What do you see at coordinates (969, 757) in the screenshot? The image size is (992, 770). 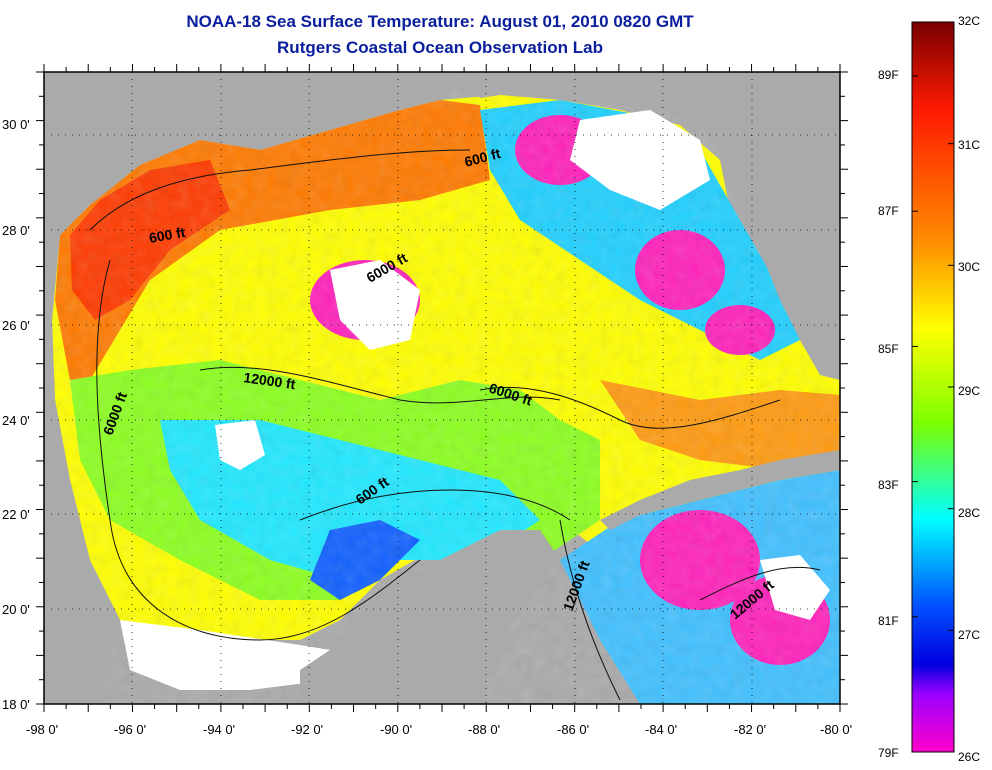 I see `colorbar-label-c: 26C` at bounding box center [969, 757].